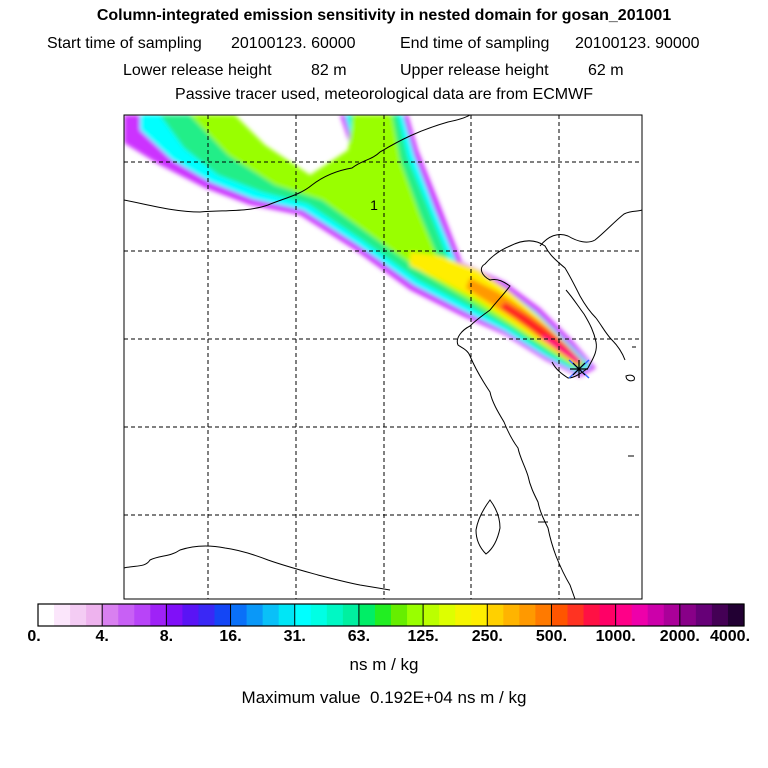 The height and width of the screenshot is (768, 768). Describe the element at coordinates (102, 636) in the screenshot. I see `colorbar-tick-label: 4.` at that location.